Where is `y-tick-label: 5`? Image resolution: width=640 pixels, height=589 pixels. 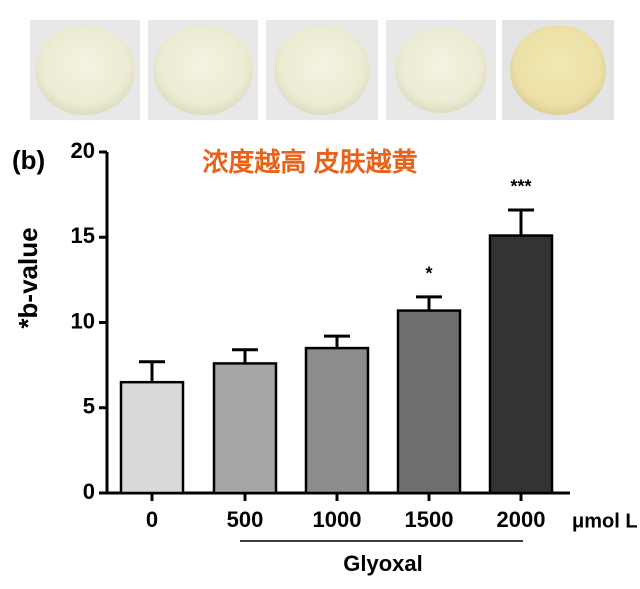
y-tick-label: 5 is located at coordinates (89, 406).